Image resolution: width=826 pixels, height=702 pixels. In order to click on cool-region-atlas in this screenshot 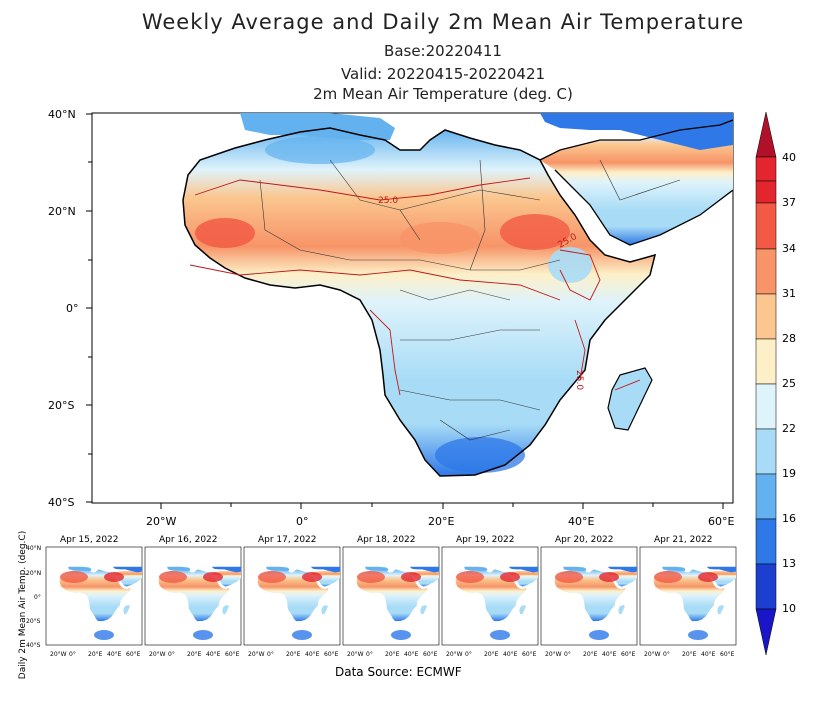, I will do `click(320, 150)`.